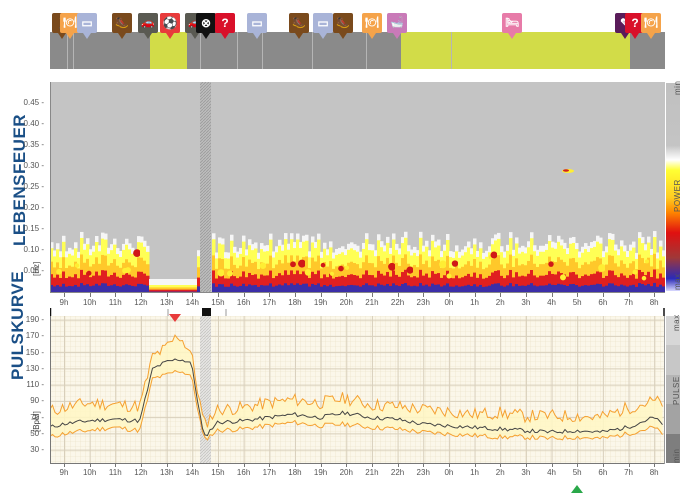 Image resolution: width=700 pixels, height=494 pixels. What do you see at coordinates (33, 207) in the screenshot?
I see `y-tick-label: 0.20 -` at bounding box center [33, 207].